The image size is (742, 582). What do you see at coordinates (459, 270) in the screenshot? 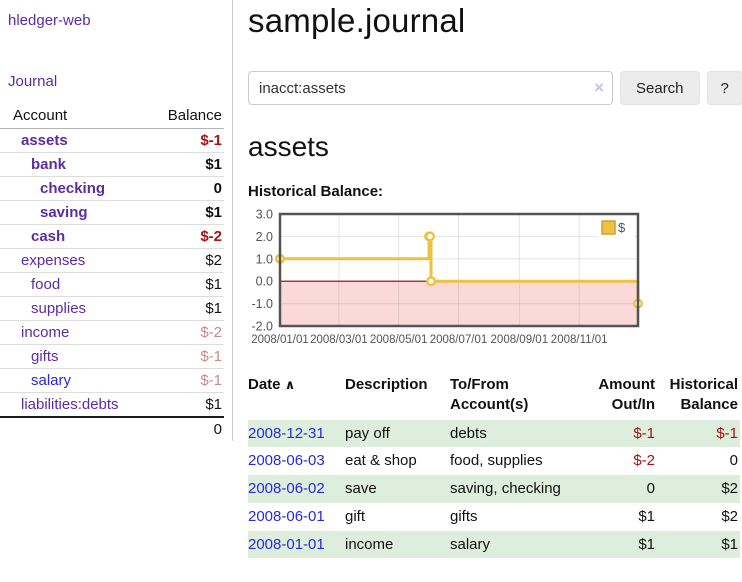
I see `plot-border` at bounding box center [459, 270].